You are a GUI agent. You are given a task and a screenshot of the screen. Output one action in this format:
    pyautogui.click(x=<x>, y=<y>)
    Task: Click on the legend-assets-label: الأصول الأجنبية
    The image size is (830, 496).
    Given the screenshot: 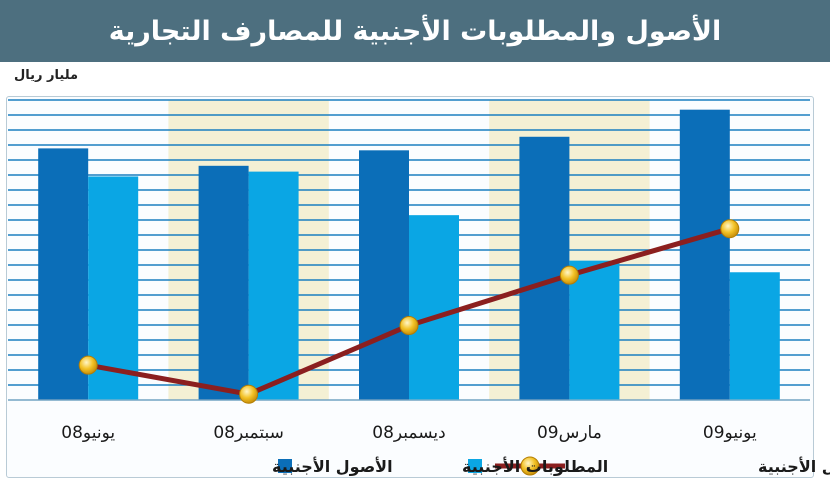 What is the action you would take?
    pyautogui.click(x=332, y=466)
    